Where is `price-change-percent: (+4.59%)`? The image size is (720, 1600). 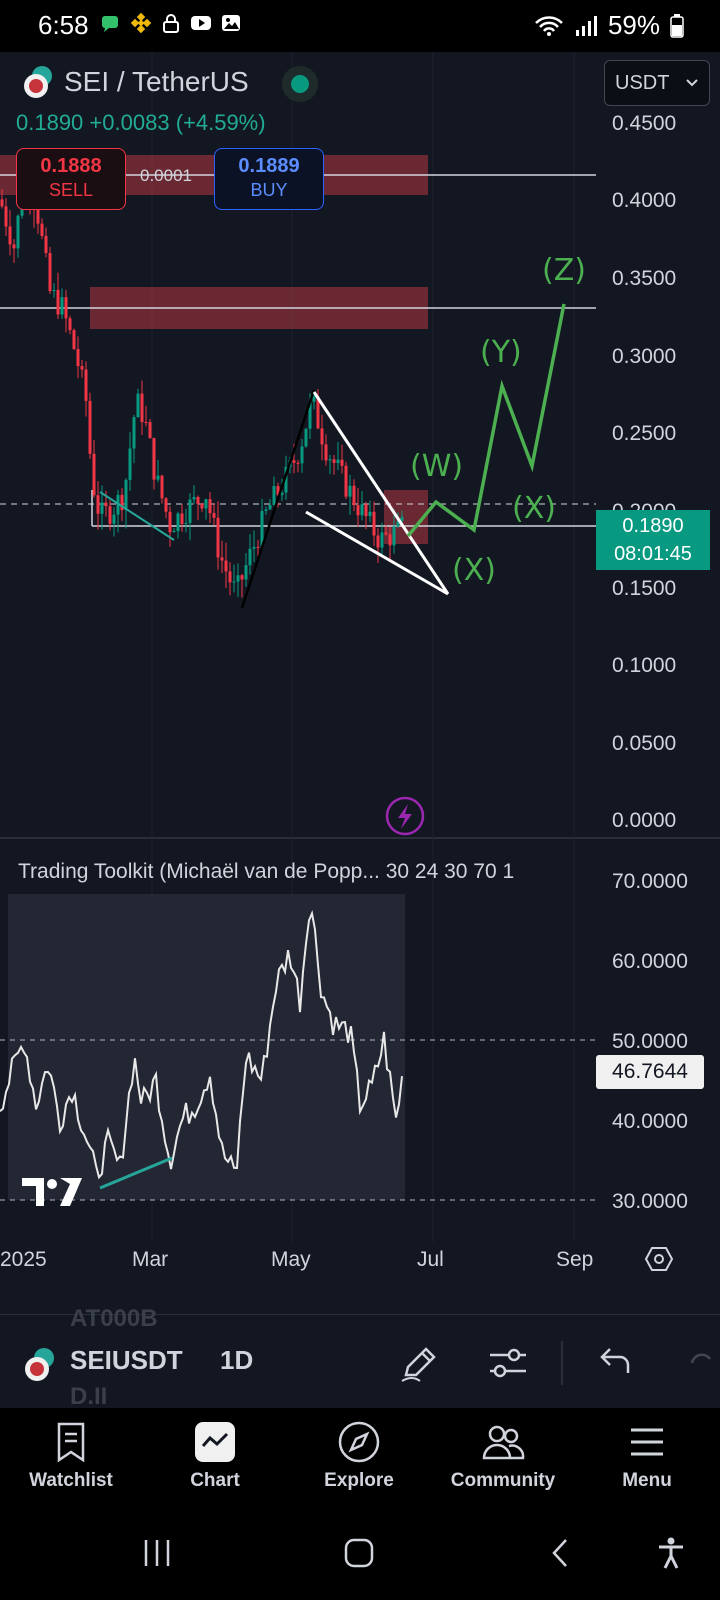 price-change-percent: (+4.59%) is located at coordinates (220, 122).